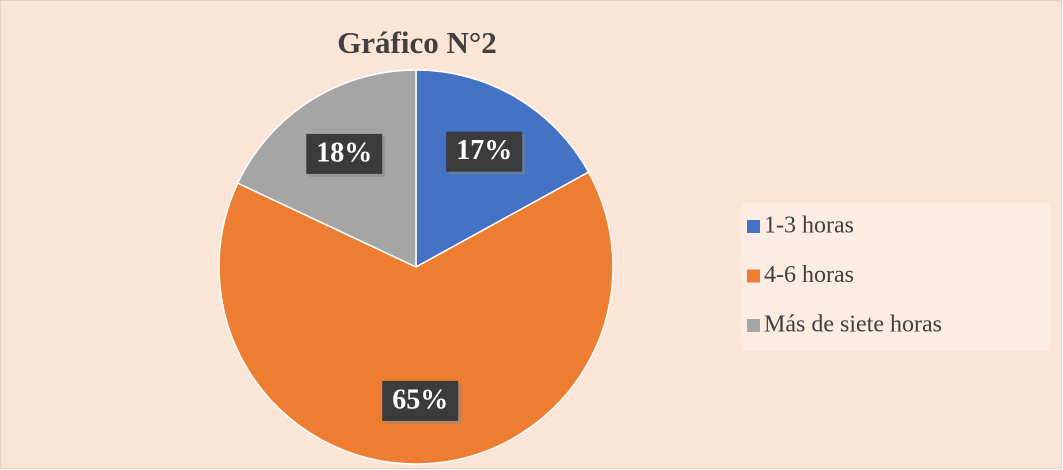 The width and height of the screenshot is (1063, 470). What do you see at coordinates (809, 275) in the screenshot?
I see `legend-label: 4-6 horas` at bounding box center [809, 275].